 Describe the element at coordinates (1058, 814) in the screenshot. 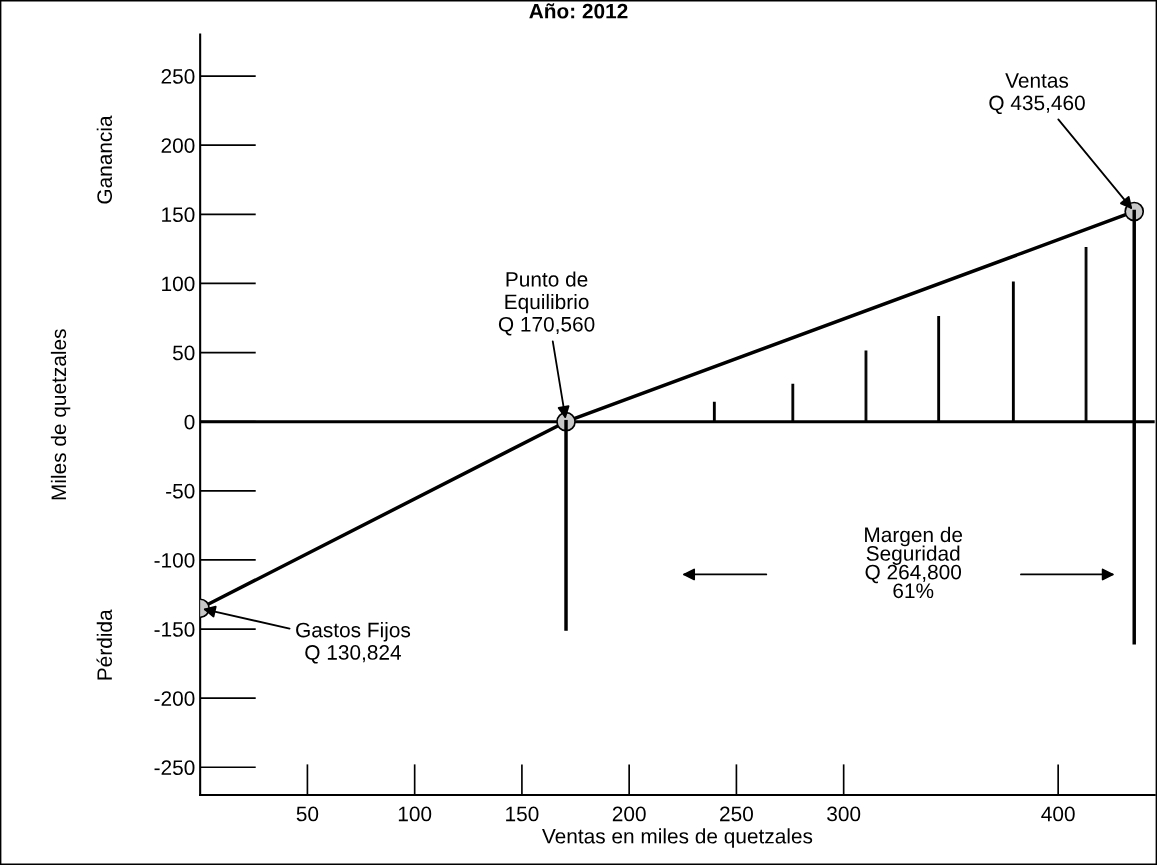

I see `x-tick-label: 400` at that location.